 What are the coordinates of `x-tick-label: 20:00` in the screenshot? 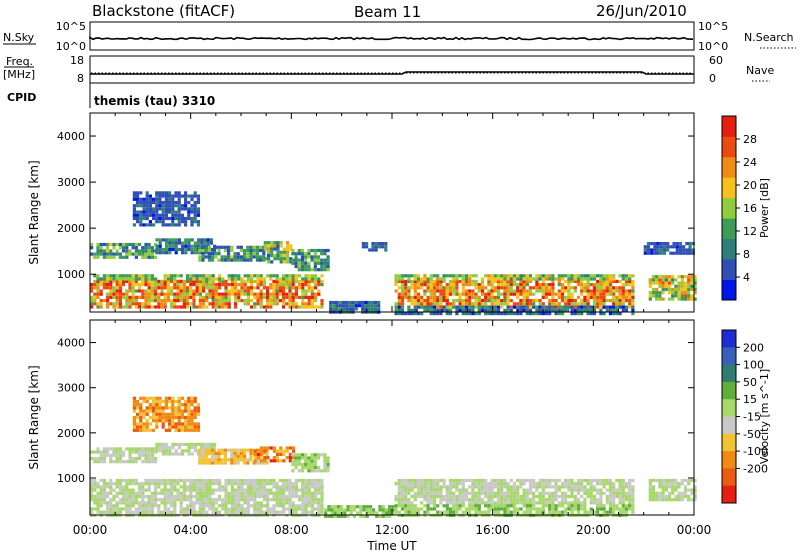 It's located at (593, 530).